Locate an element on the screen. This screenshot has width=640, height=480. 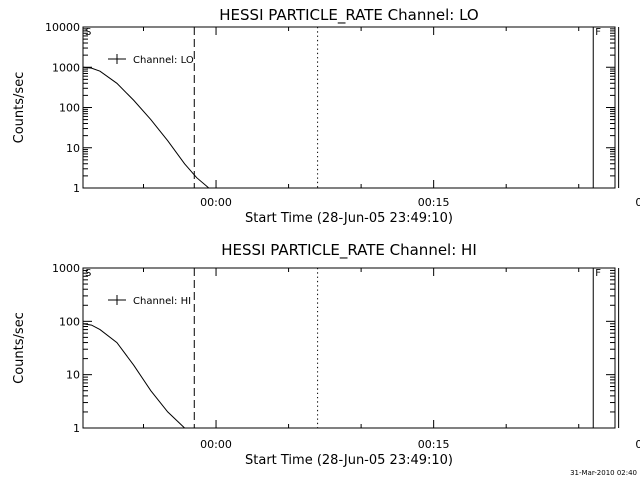
legend-label: Channel: HI is located at coordinates (162, 301).